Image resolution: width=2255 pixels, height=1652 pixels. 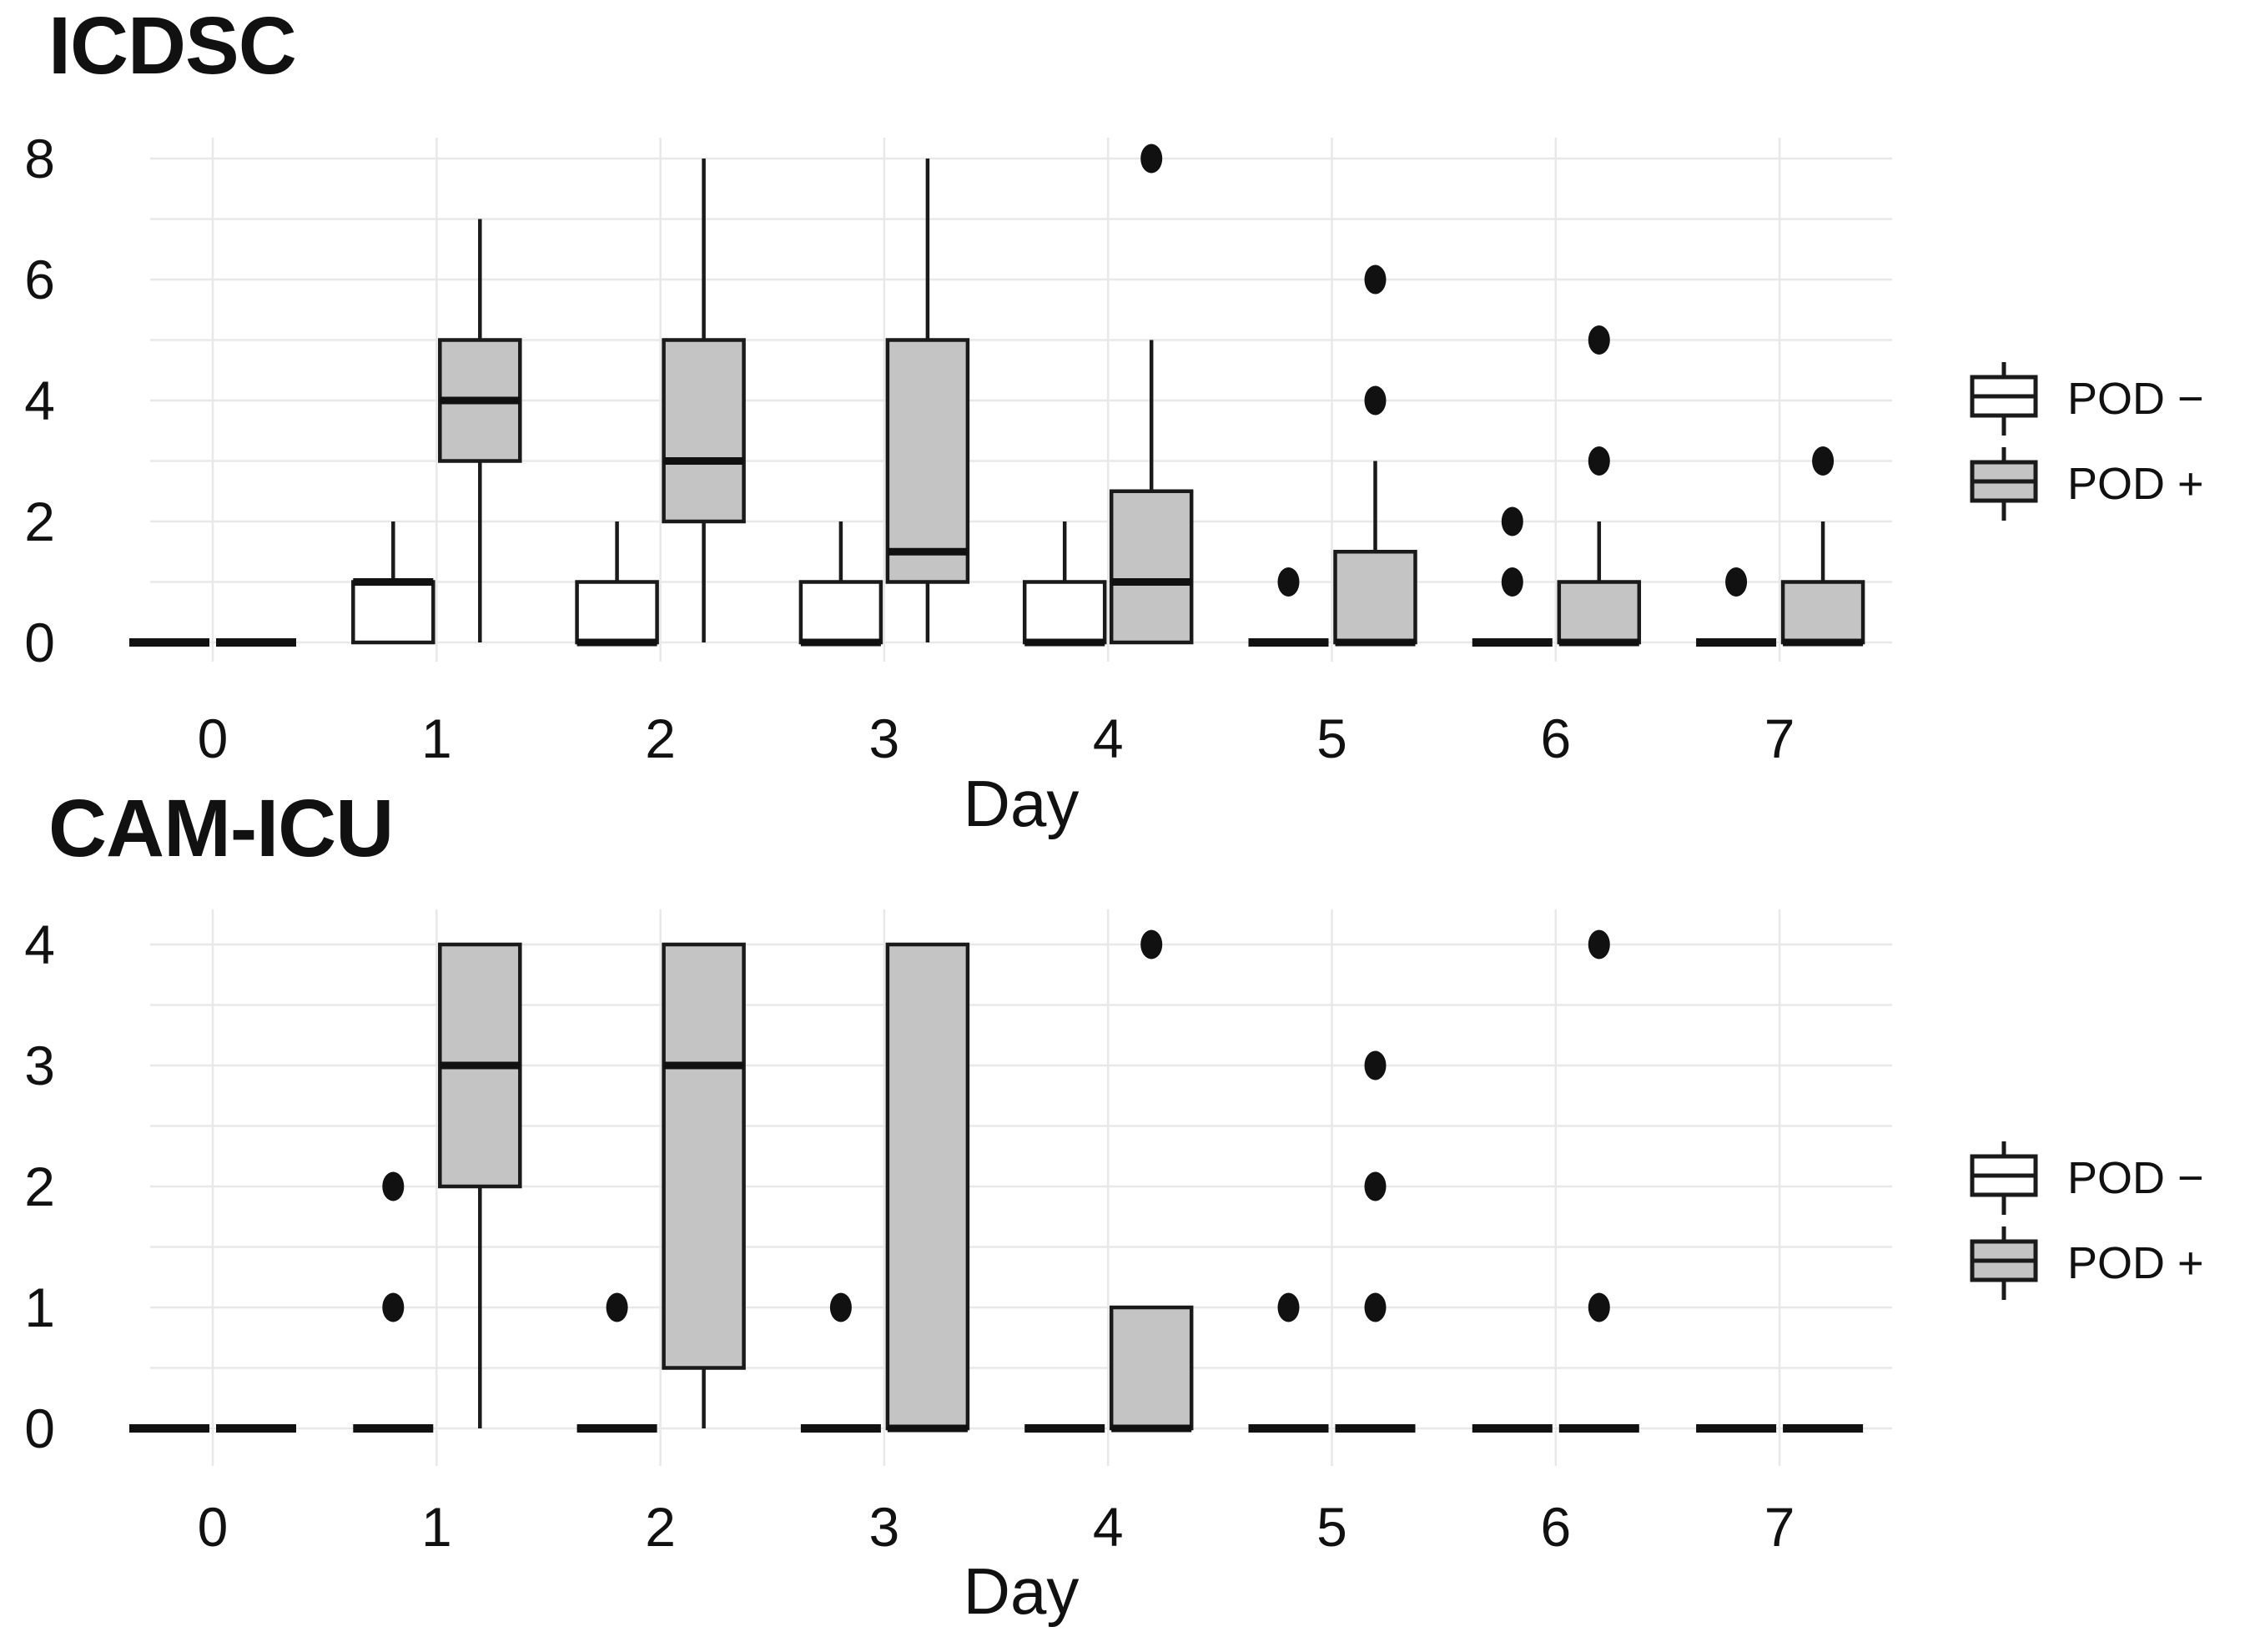 I want to click on panel-title-camicu: CAM-ICU, so click(x=221, y=829).